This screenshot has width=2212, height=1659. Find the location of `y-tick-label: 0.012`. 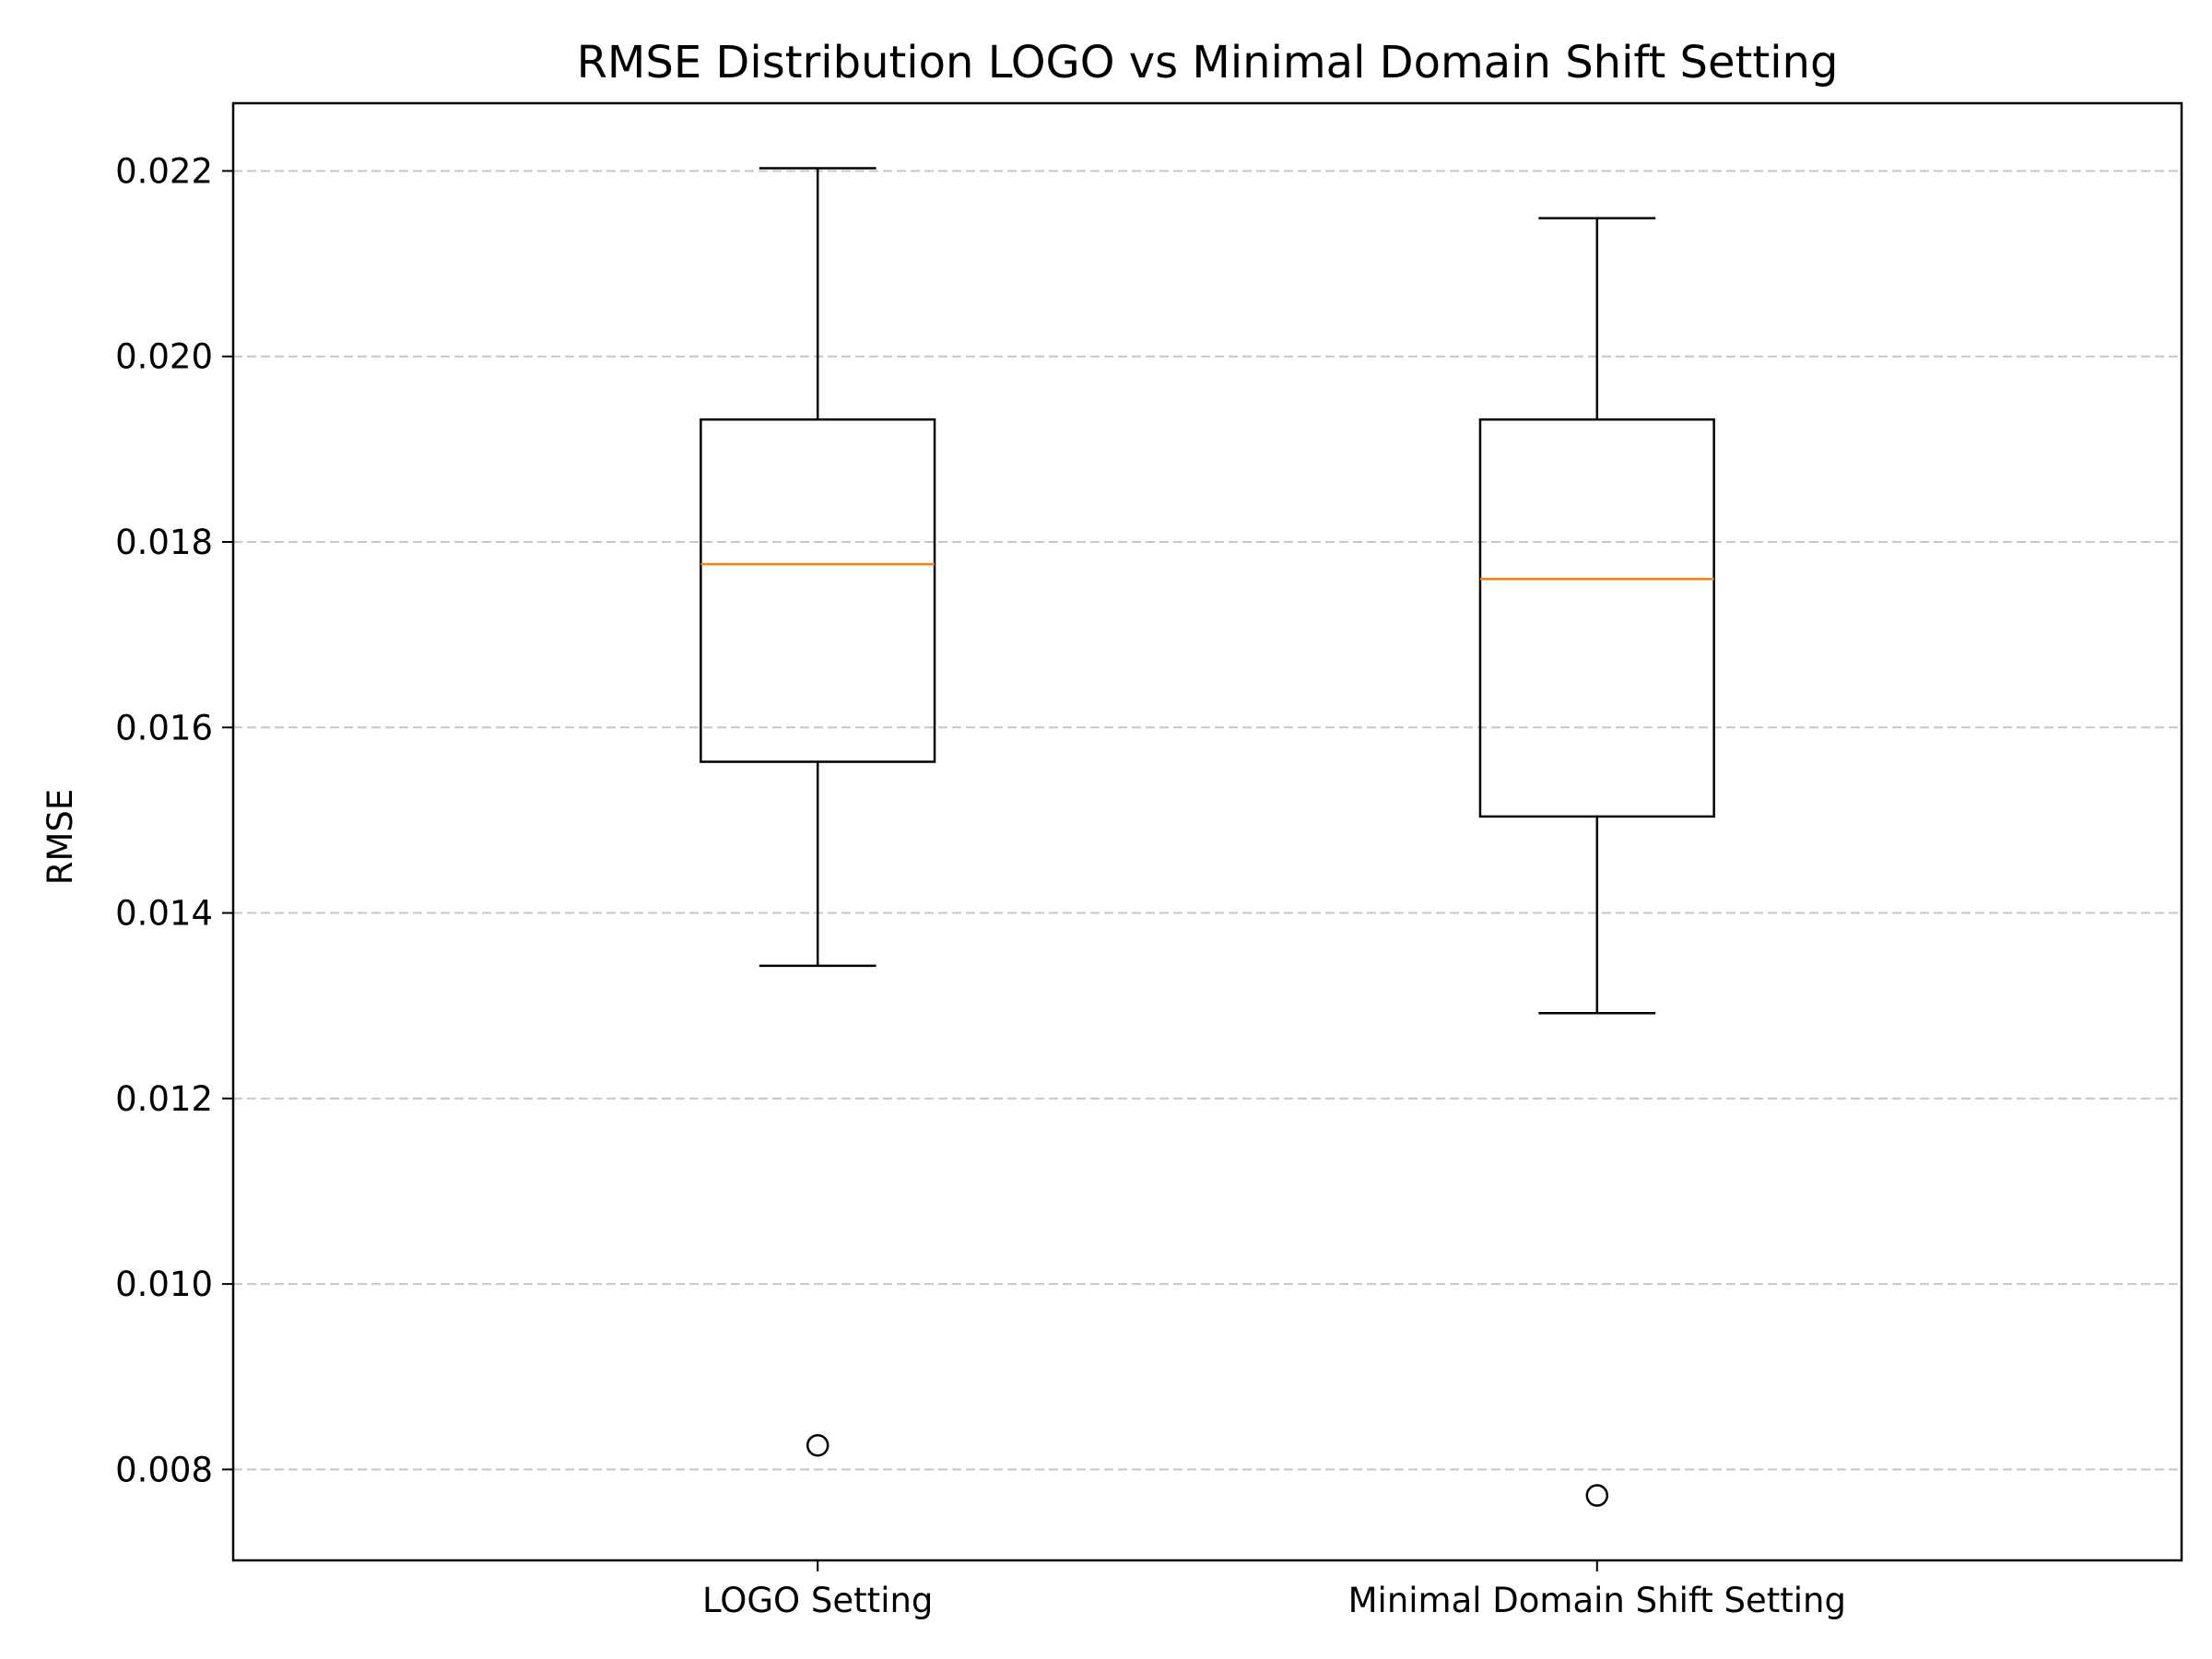

y-tick-label: 0.012 is located at coordinates (164, 1099).